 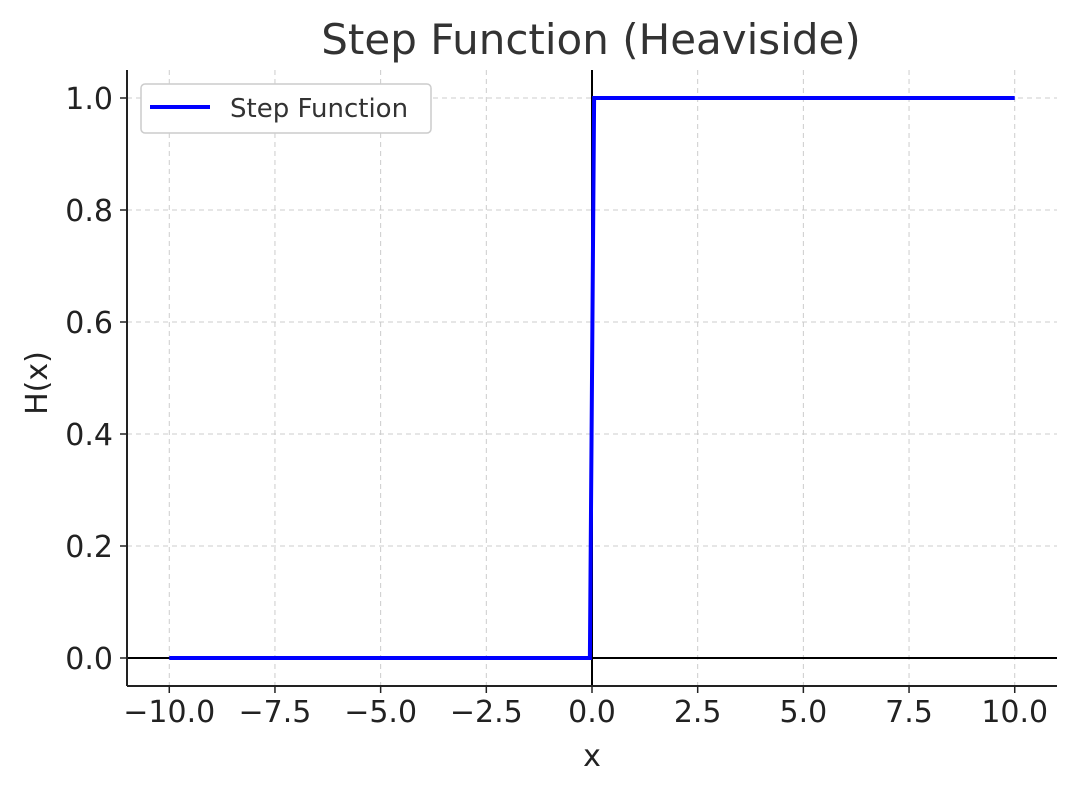 I want to click on x-tick-label: 5.0, so click(x=804, y=712).